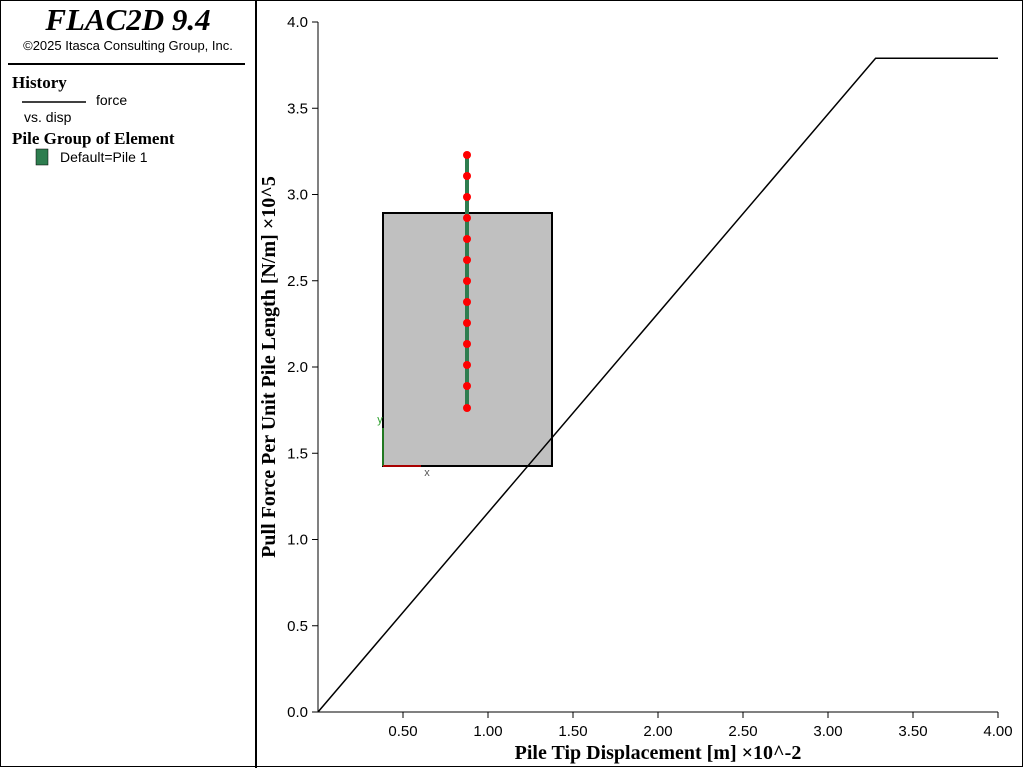 The image size is (1024, 768). Describe the element at coordinates (402, 731) in the screenshot. I see `x-tick-label: 0.50` at that location.